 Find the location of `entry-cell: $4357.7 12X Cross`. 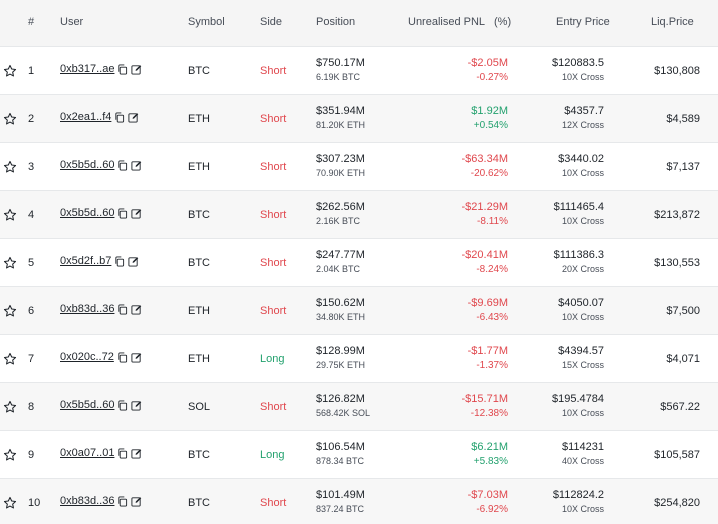

entry-cell: $4357.7 12X Cross is located at coordinates (583, 117).